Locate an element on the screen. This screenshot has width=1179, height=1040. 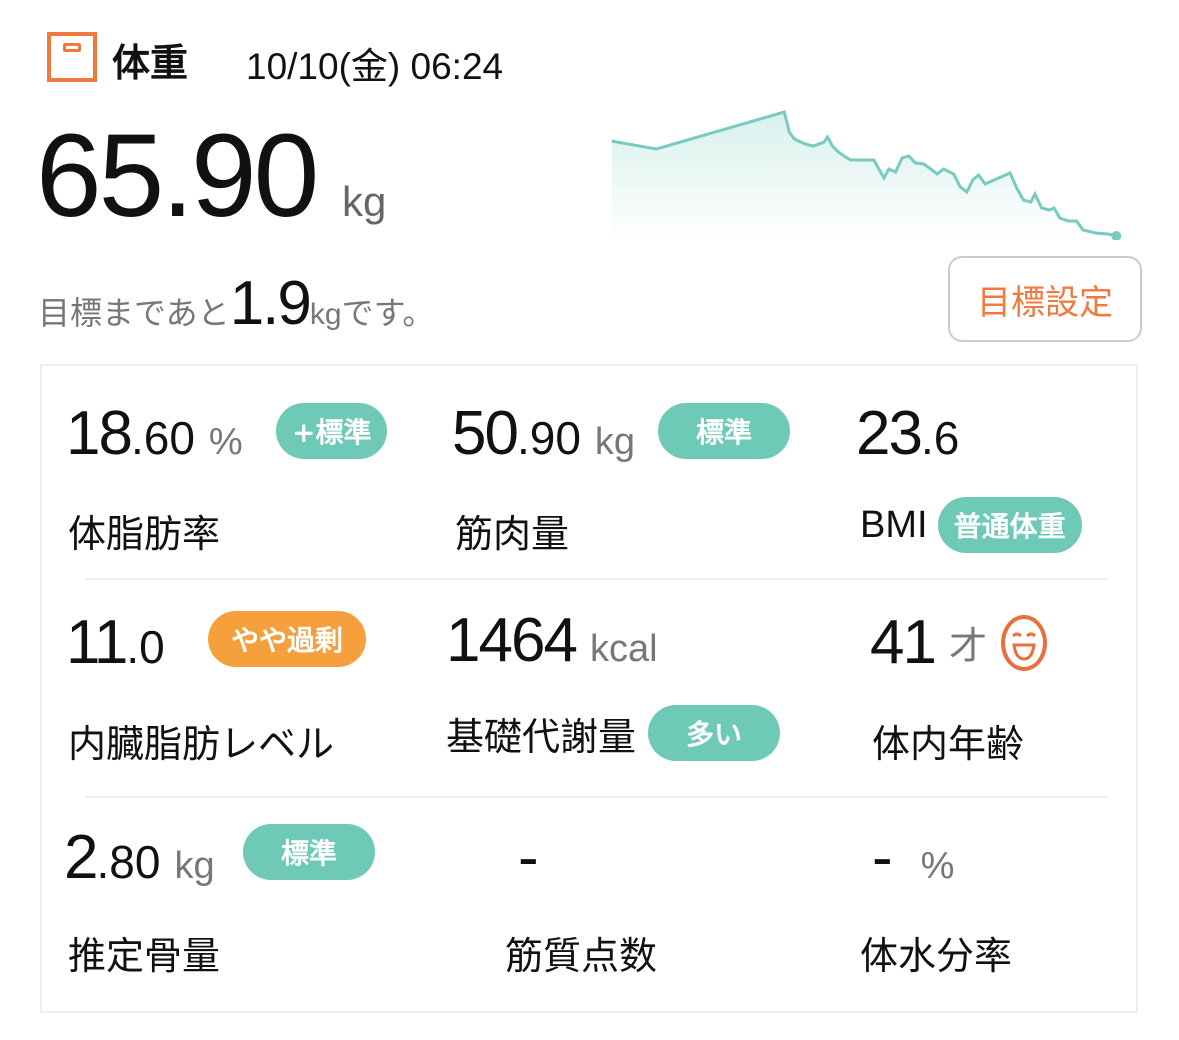
bmr-value: 1464 kcal is located at coordinates (552, 640).